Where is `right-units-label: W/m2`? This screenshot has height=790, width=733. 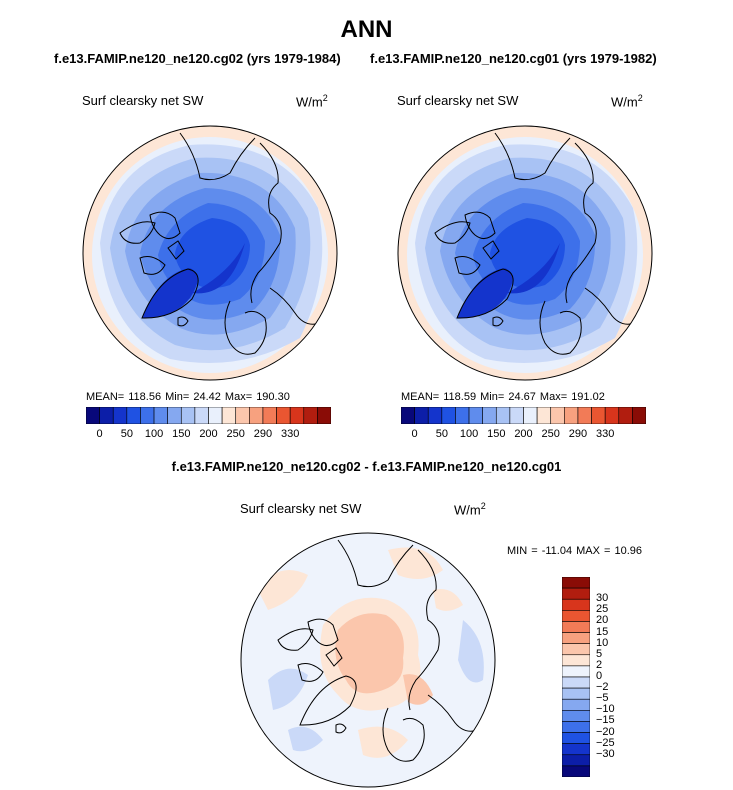 right-units-label: W/m2 is located at coordinates (627, 101).